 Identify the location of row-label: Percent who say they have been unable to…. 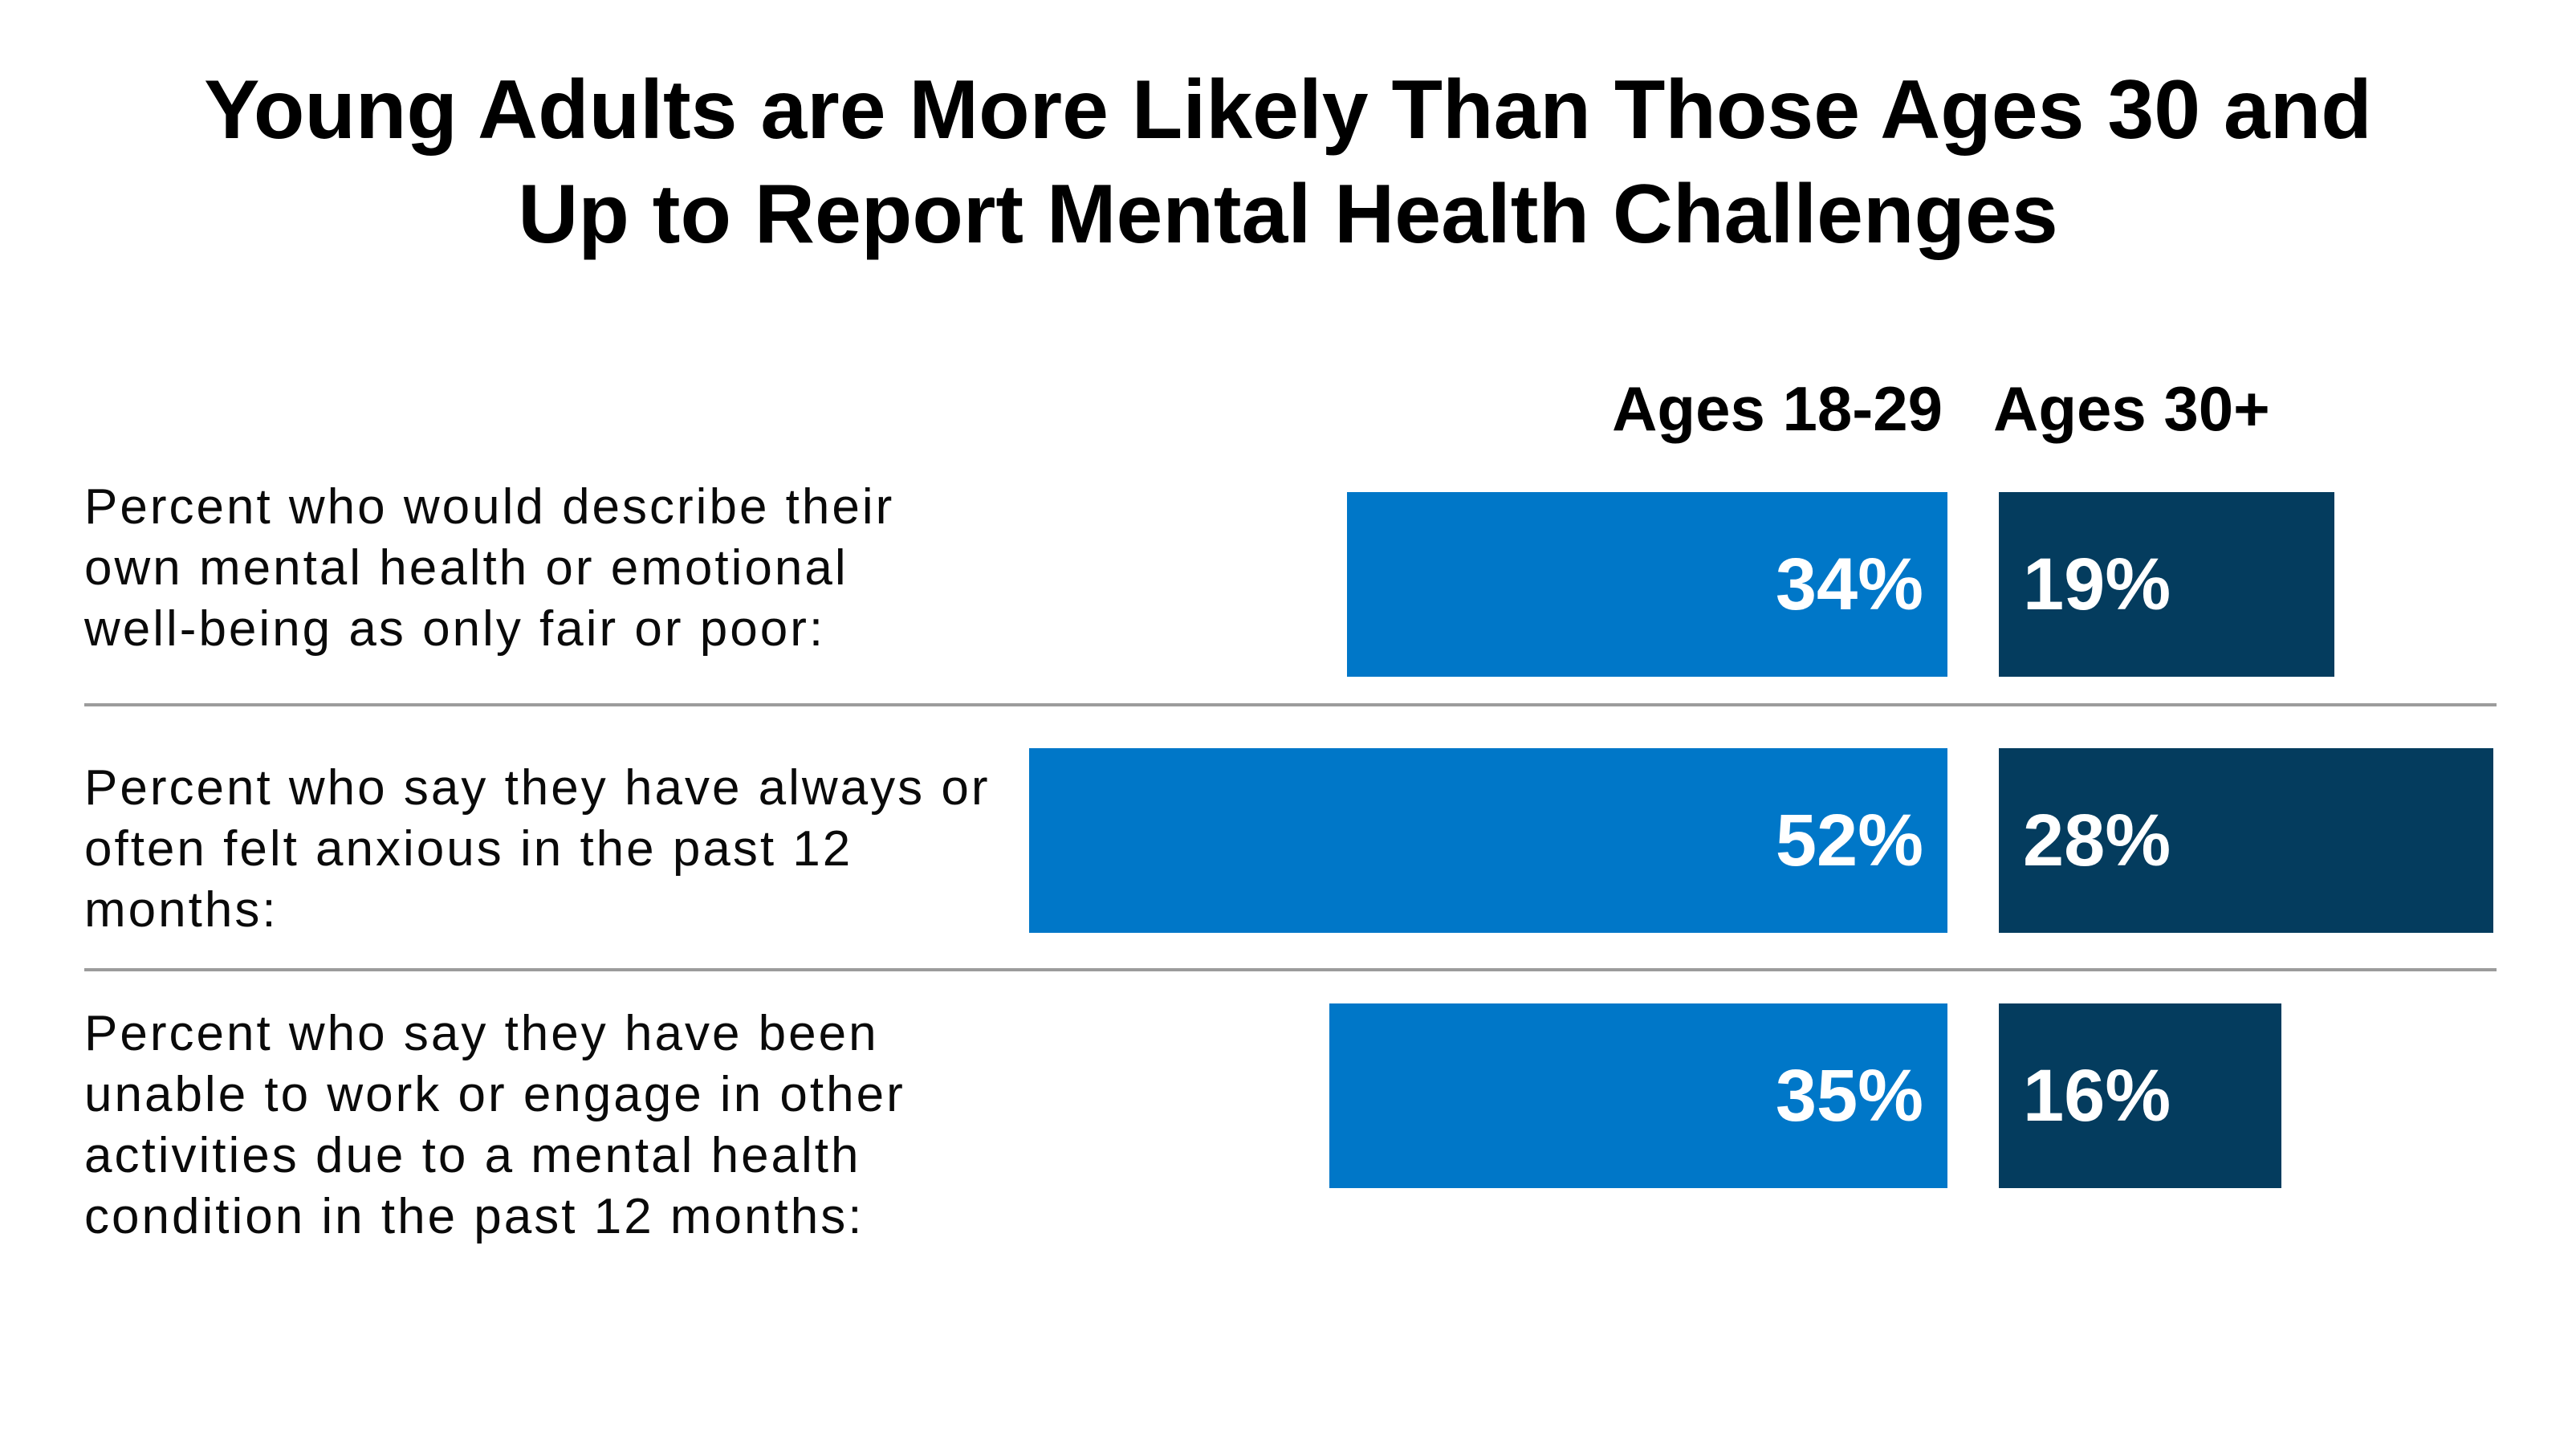
(495, 1125).